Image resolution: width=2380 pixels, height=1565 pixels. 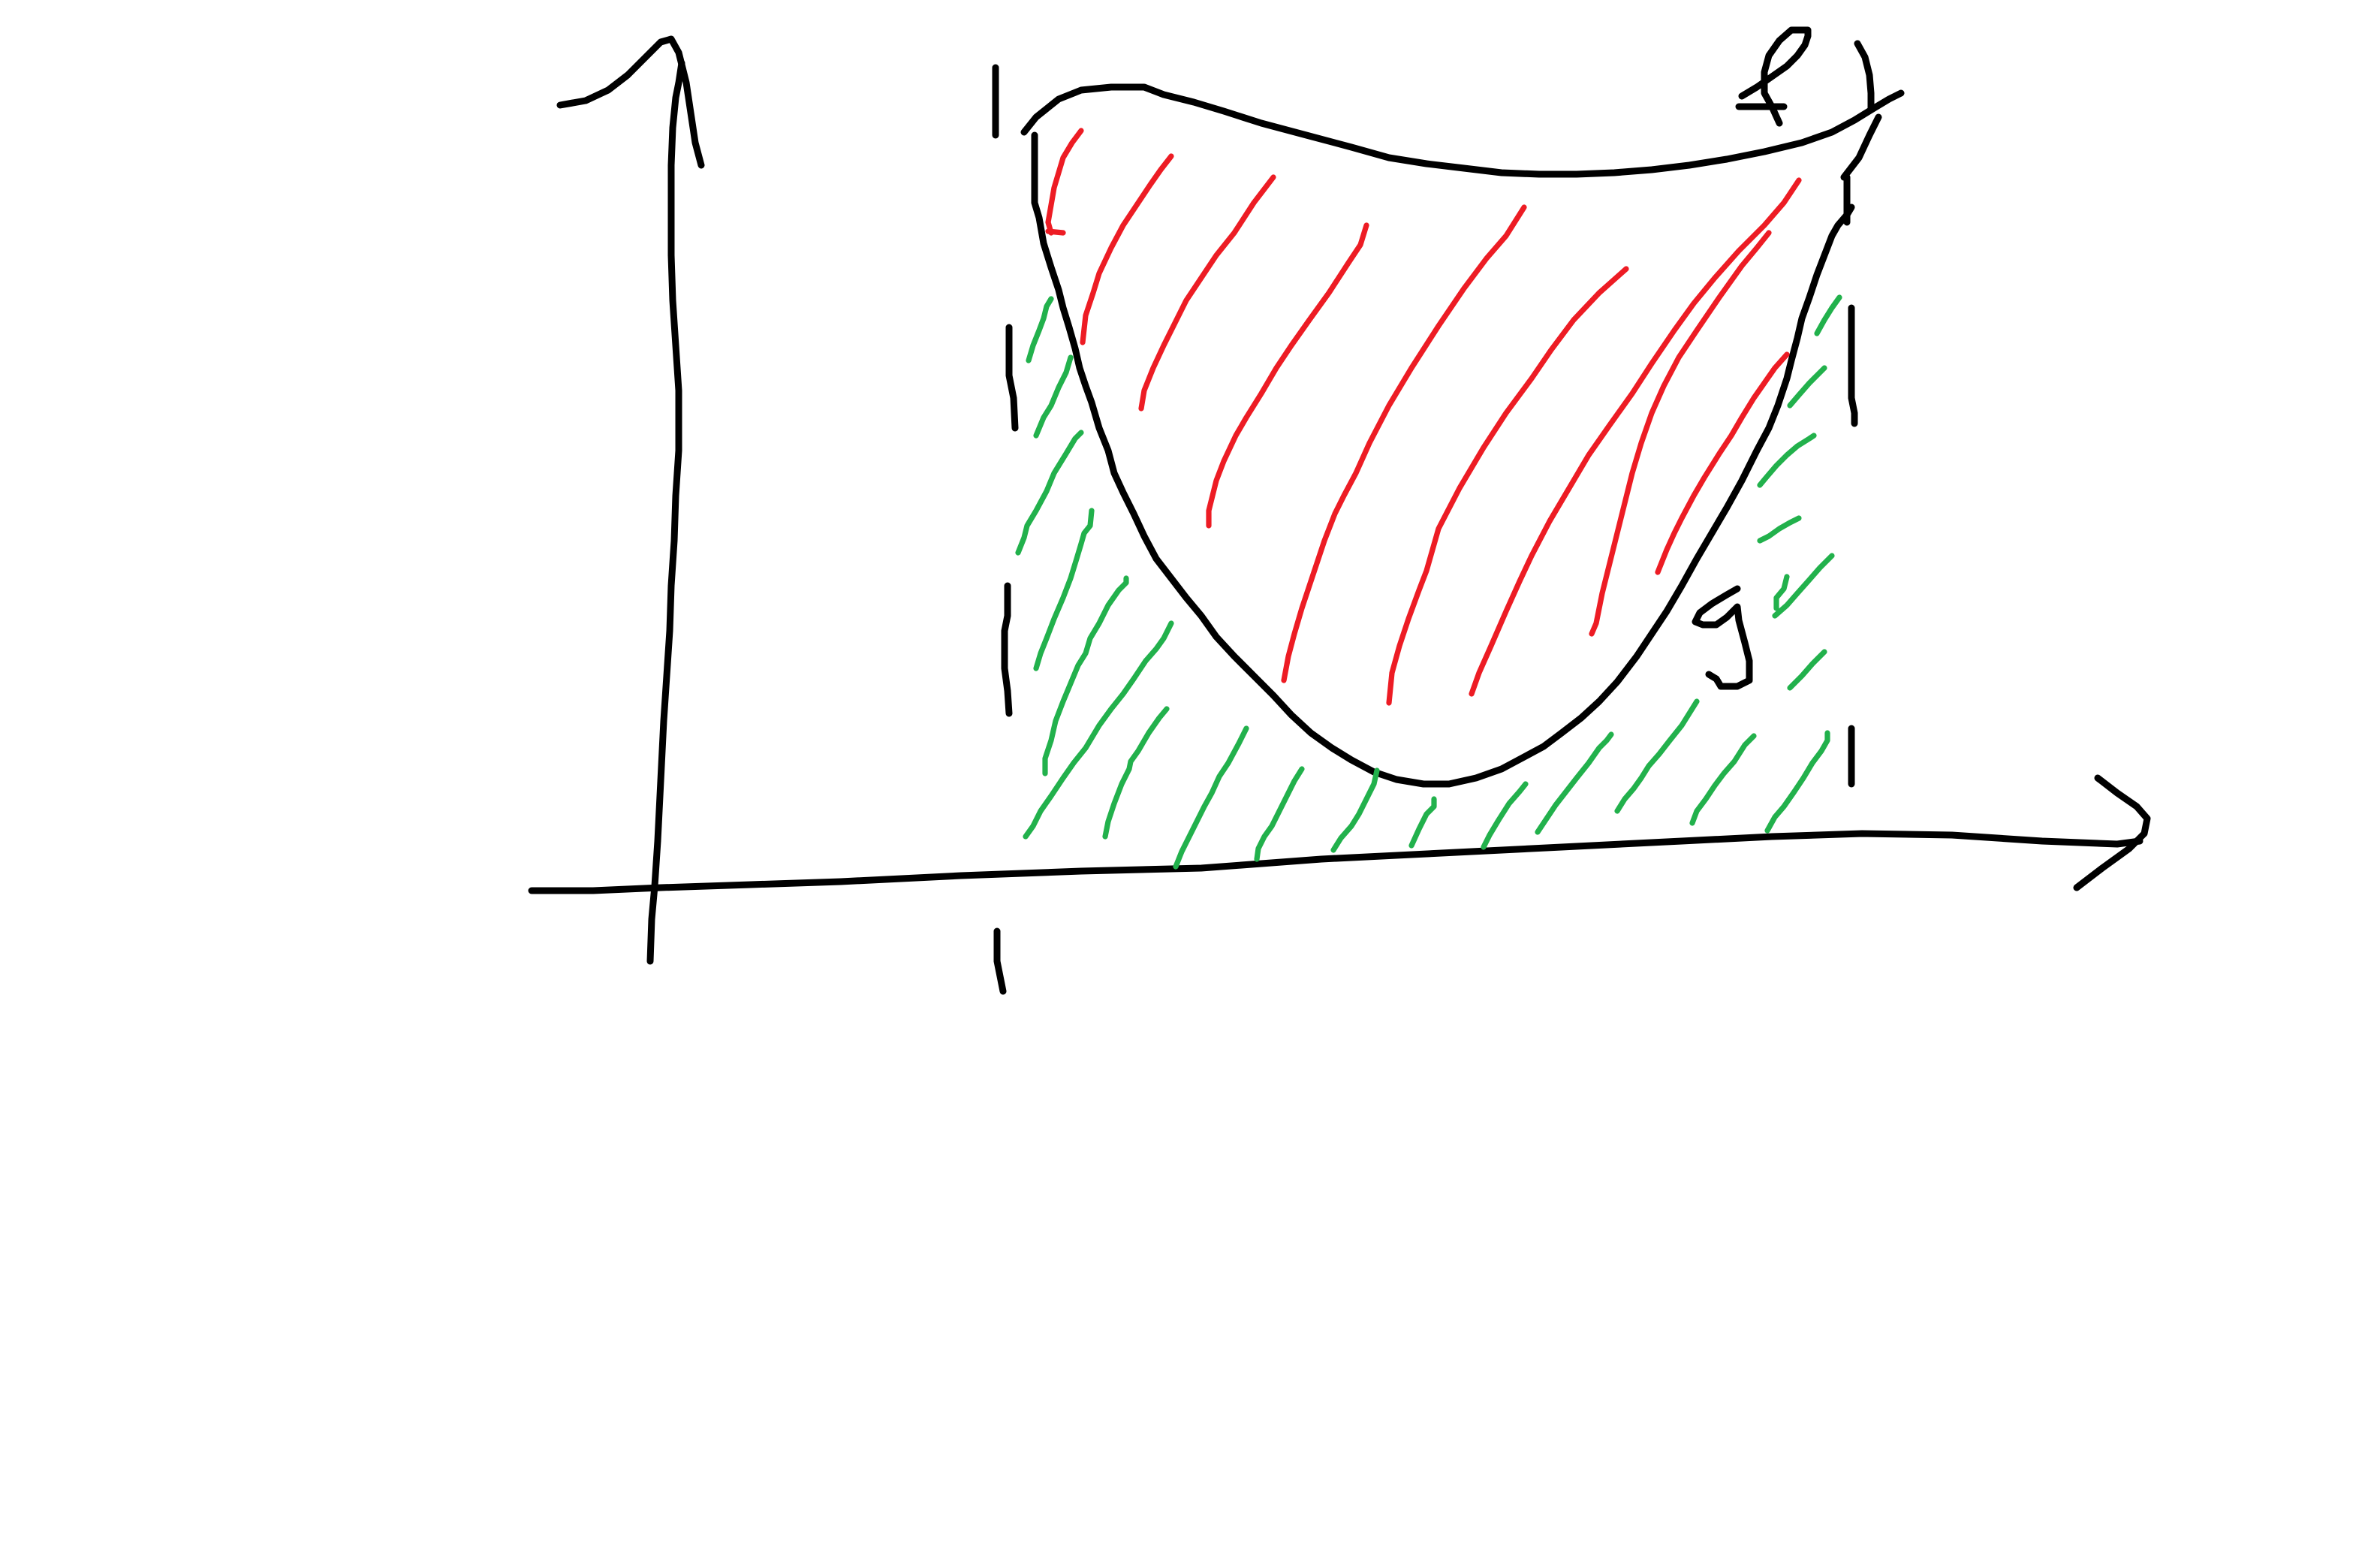 What do you see at coordinates (1722, 637) in the screenshot?
I see `label-g` at bounding box center [1722, 637].